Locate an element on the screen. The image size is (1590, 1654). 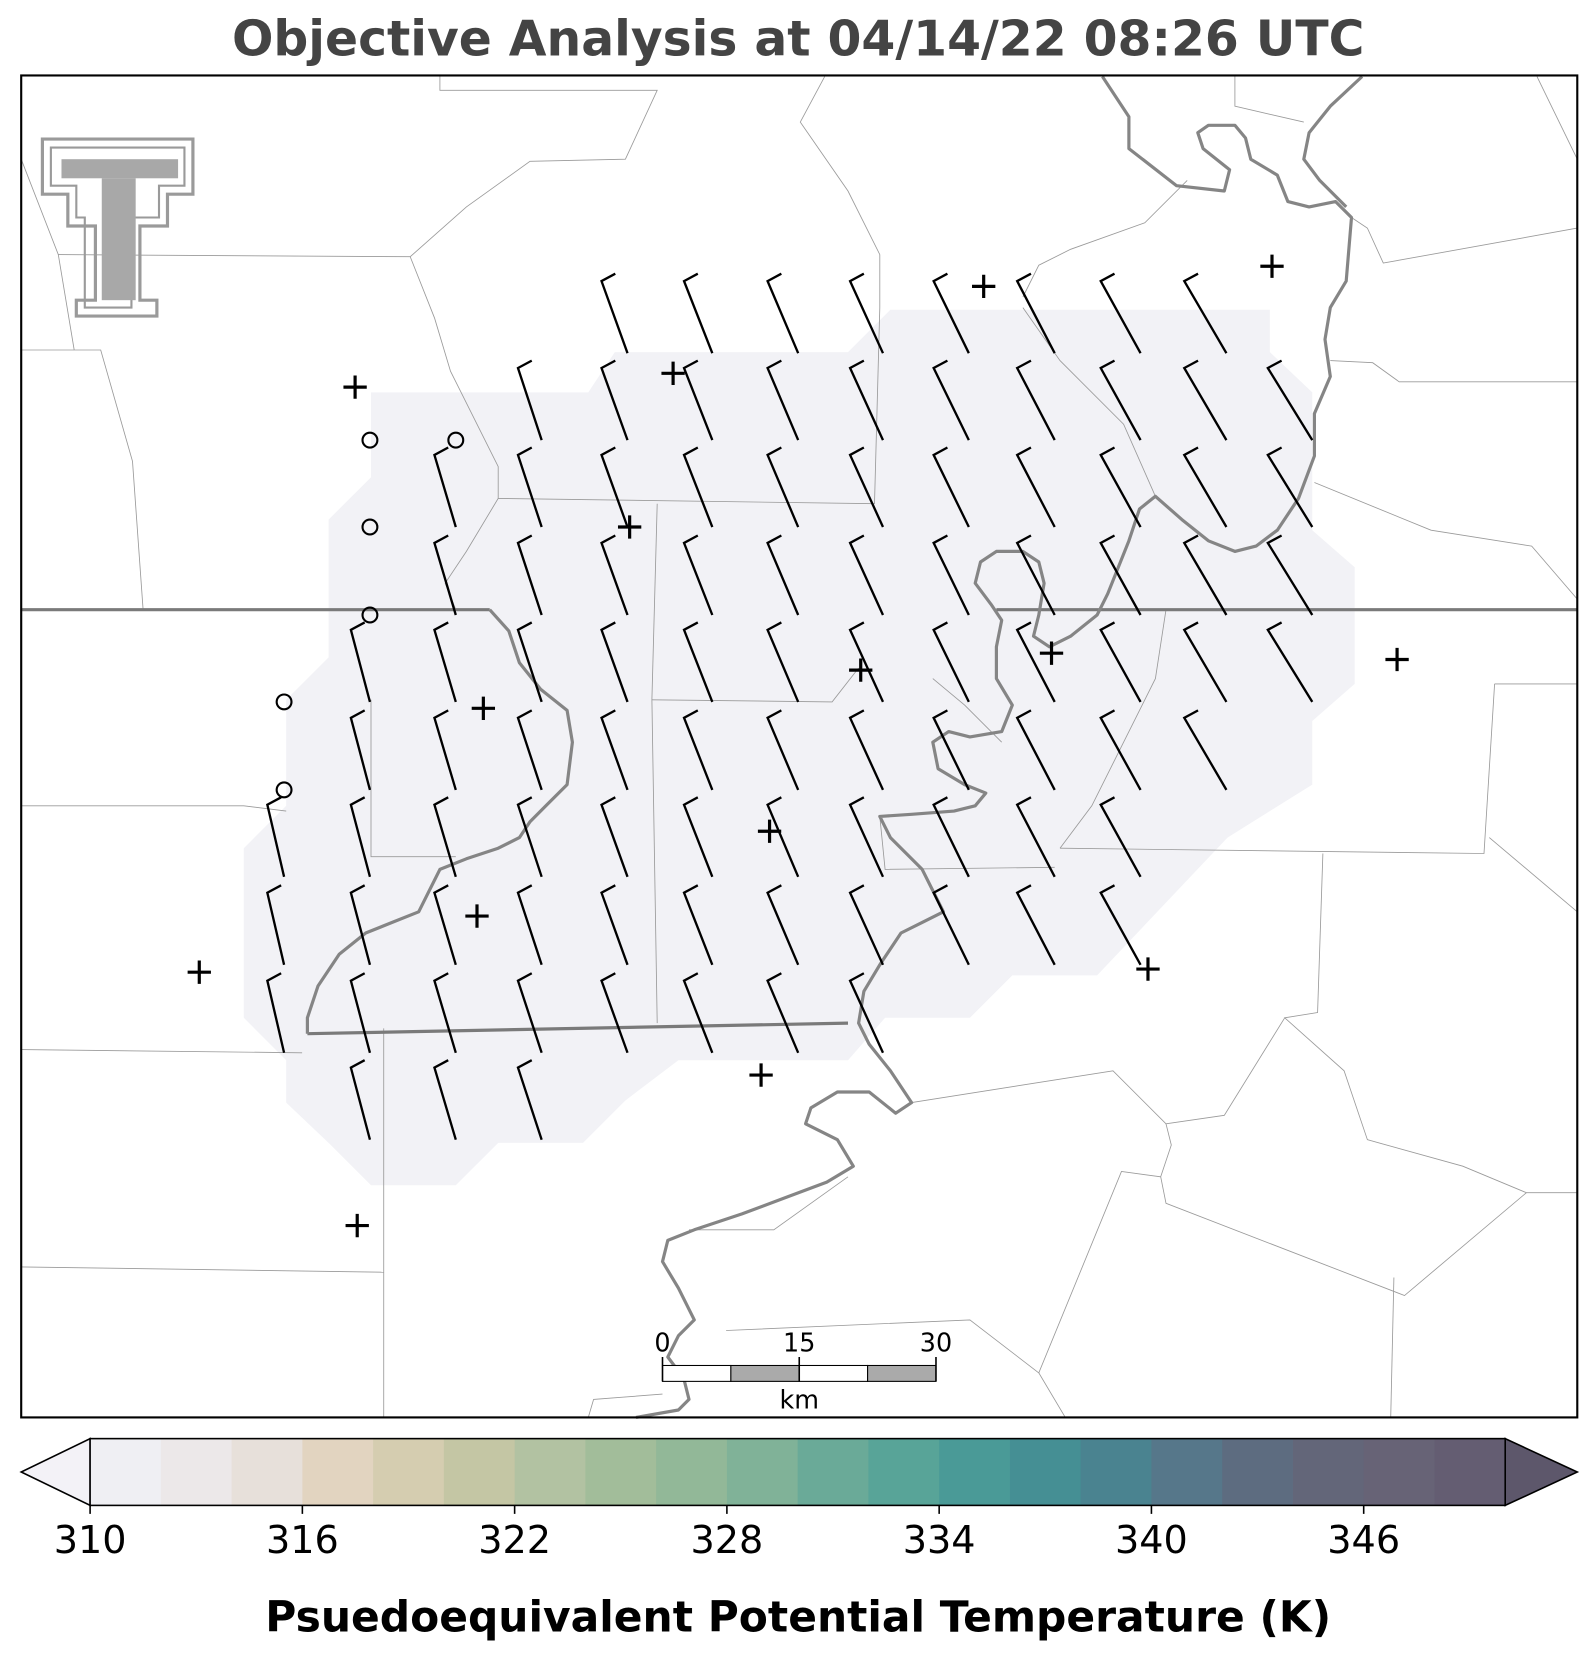
title: Objective Analysis at 04/14/22 08:26 UTC is located at coordinates (798, 40).